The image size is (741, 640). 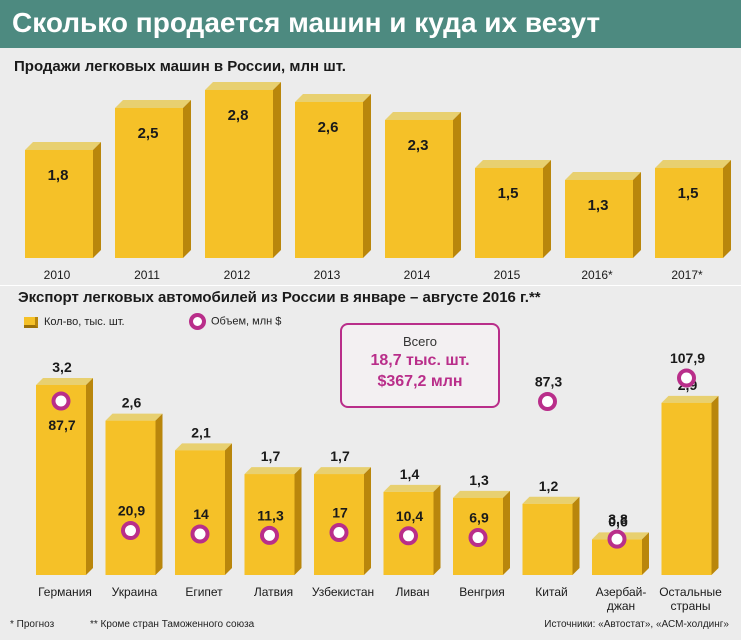 What do you see at coordinates (237, 275) in the screenshot?
I see `sales-year-label-2: 2012` at bounding box center [237, 275].